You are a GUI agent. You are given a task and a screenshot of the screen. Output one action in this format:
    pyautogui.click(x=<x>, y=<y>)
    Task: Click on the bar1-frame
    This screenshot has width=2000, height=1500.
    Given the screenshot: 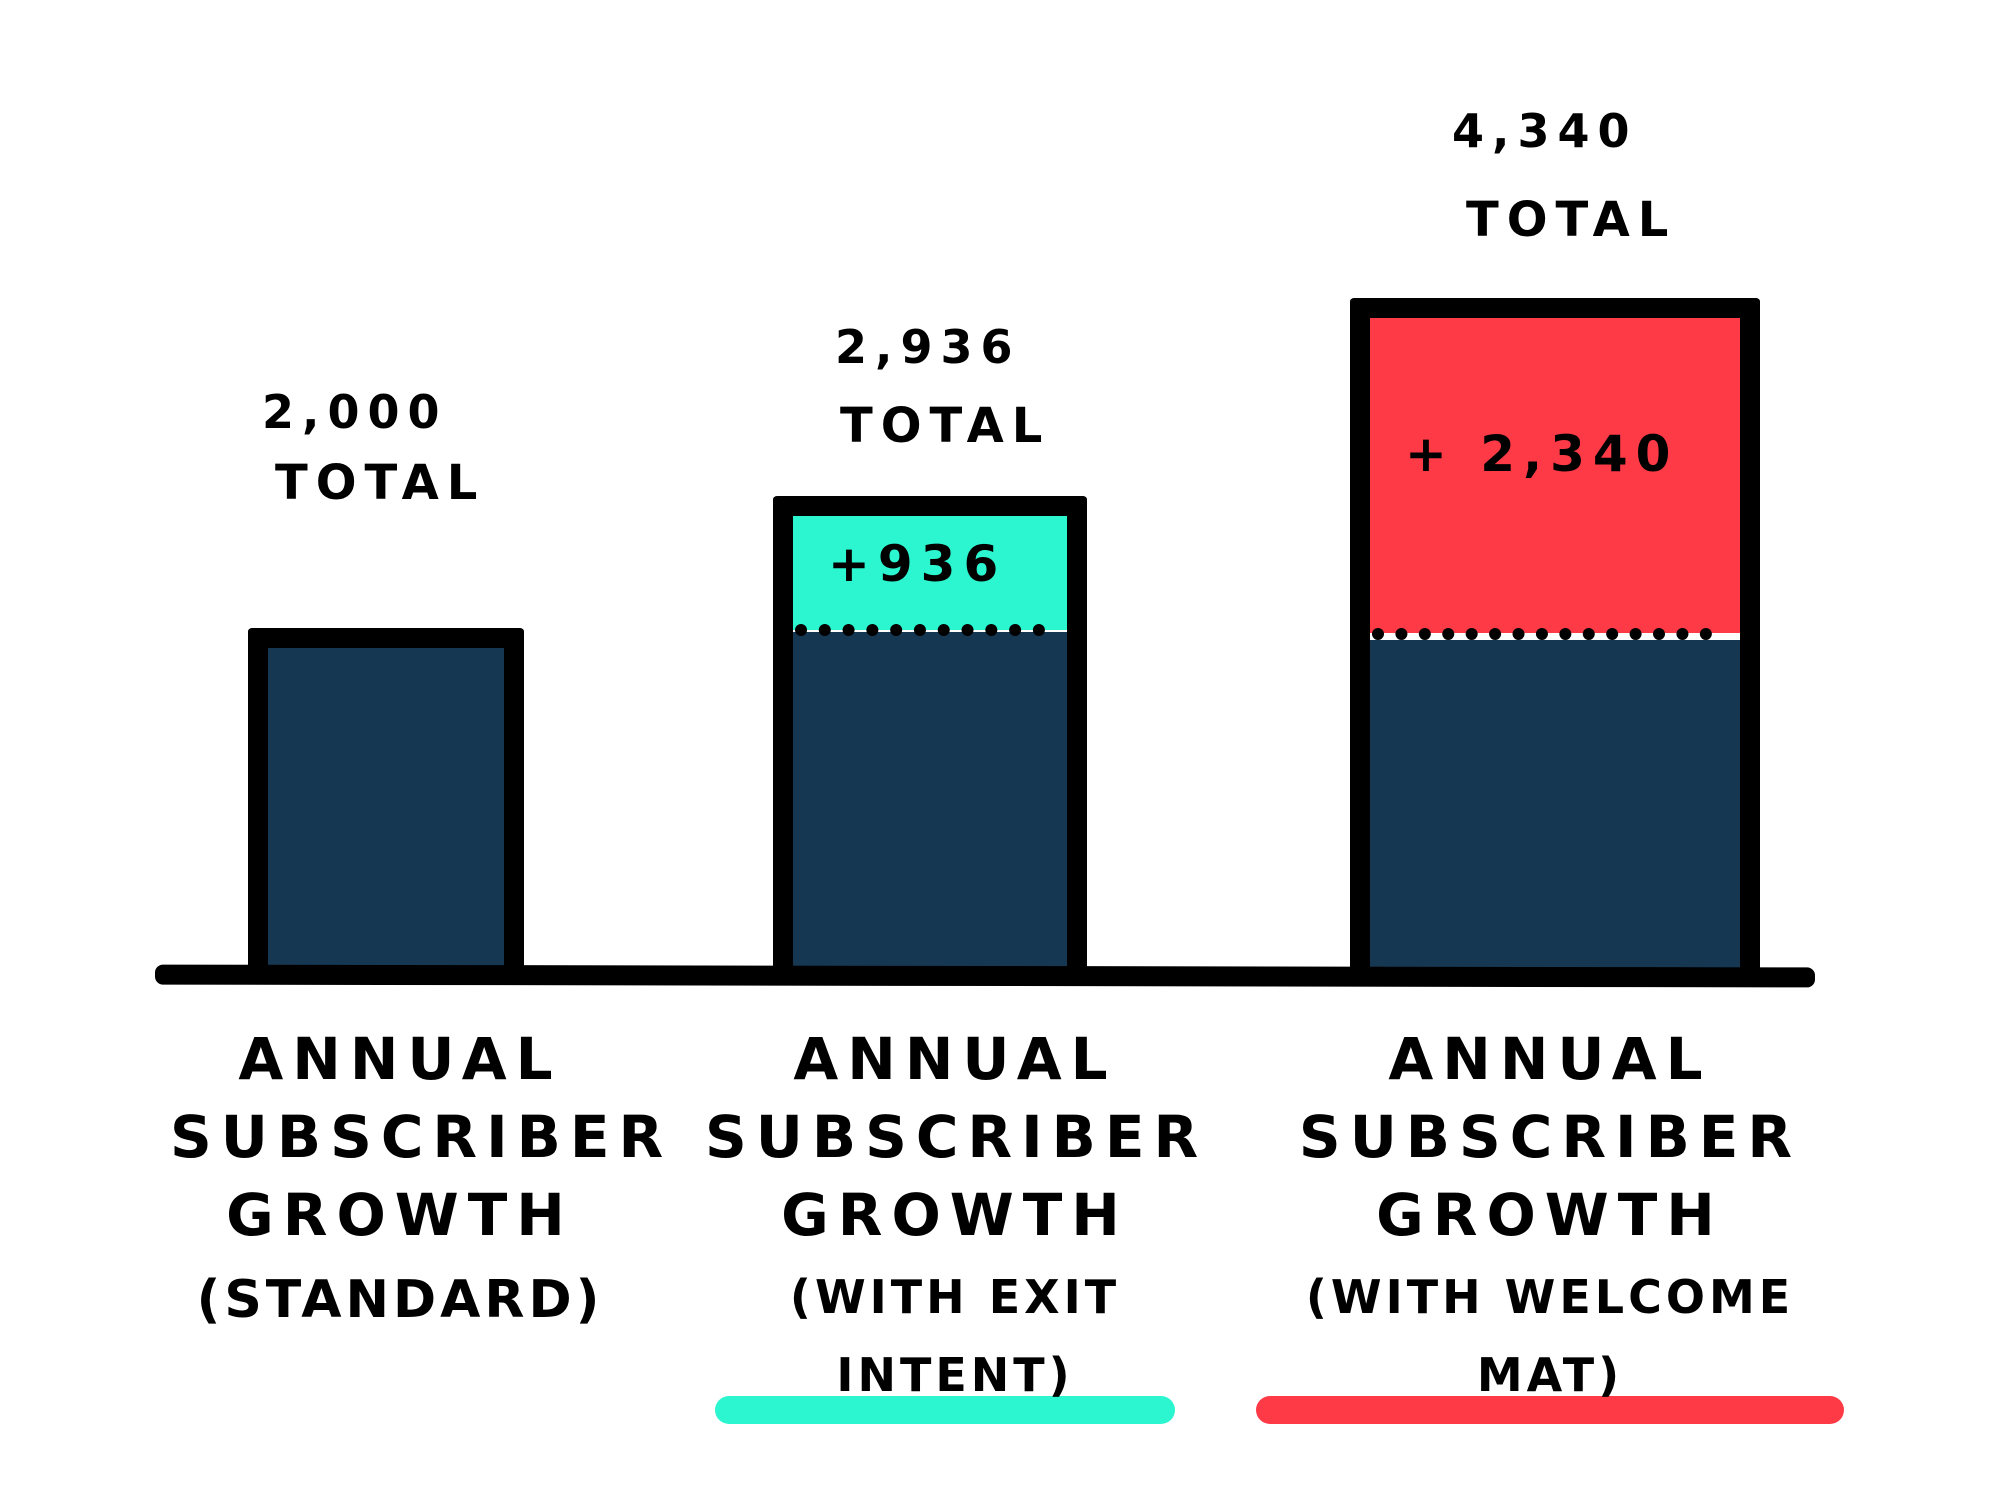 What is the action you would take?
    pyautogui.click(x=386, y=803)
    